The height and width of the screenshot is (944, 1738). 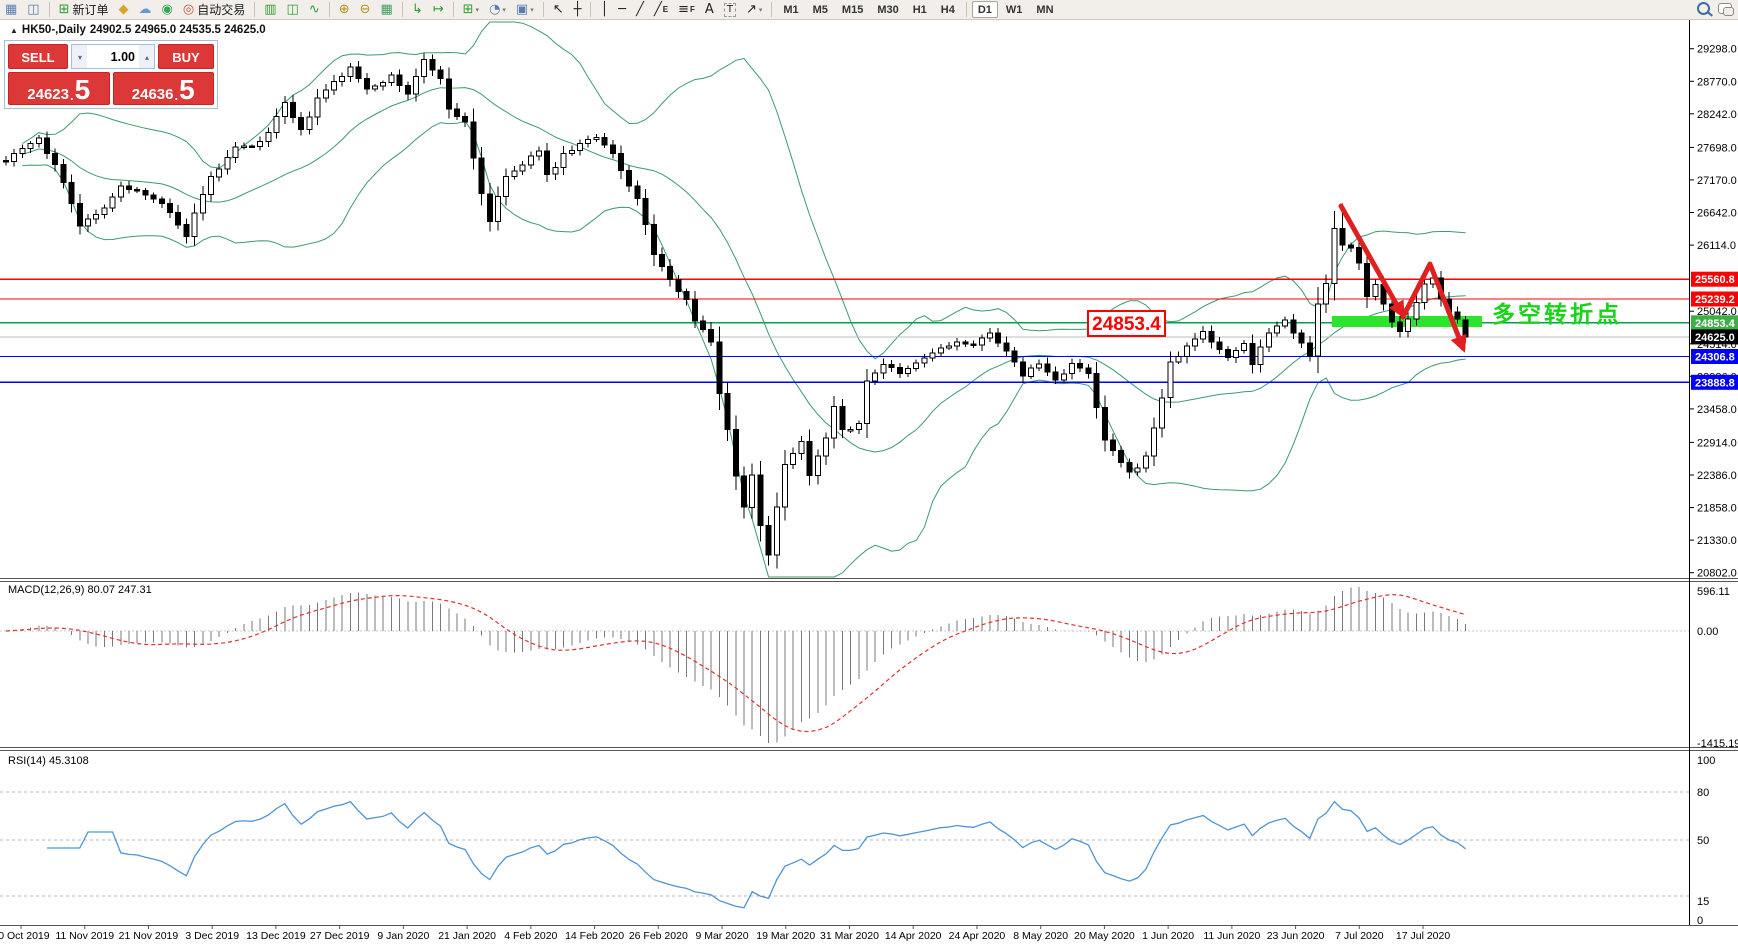 What do you see at coordinates (38, 56) in the screenshot?
I see `sell-button: SELL` at bounding box center [38, 56].